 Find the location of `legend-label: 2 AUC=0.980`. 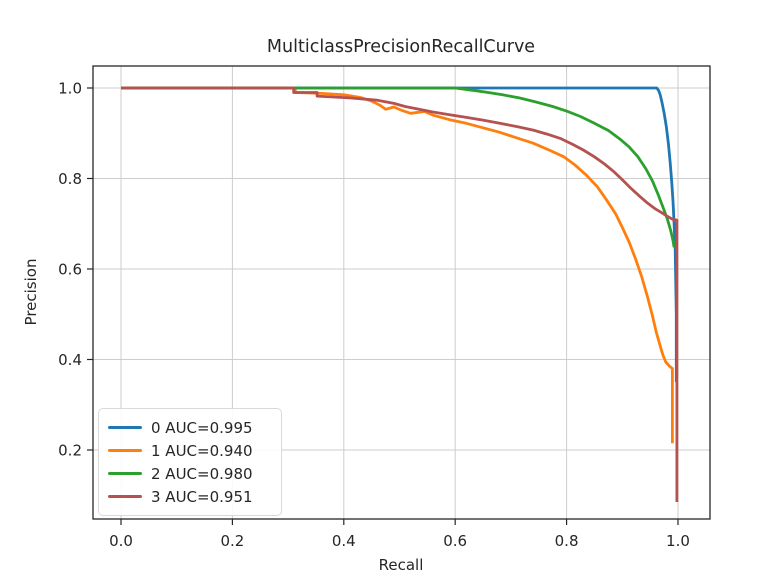

legend-label: 2 AUC=0.980 is located at coordinates (202, 473).